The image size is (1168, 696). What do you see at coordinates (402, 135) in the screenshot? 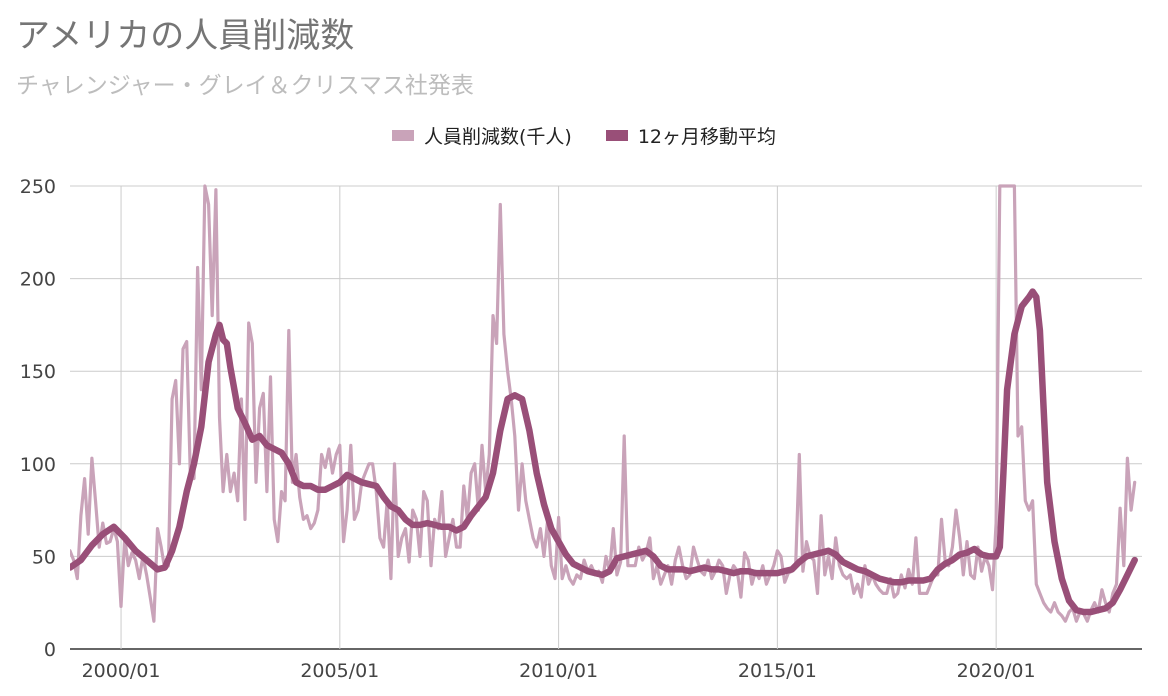
I see `legend-swatch-raw` at bounding box center [402, 135].